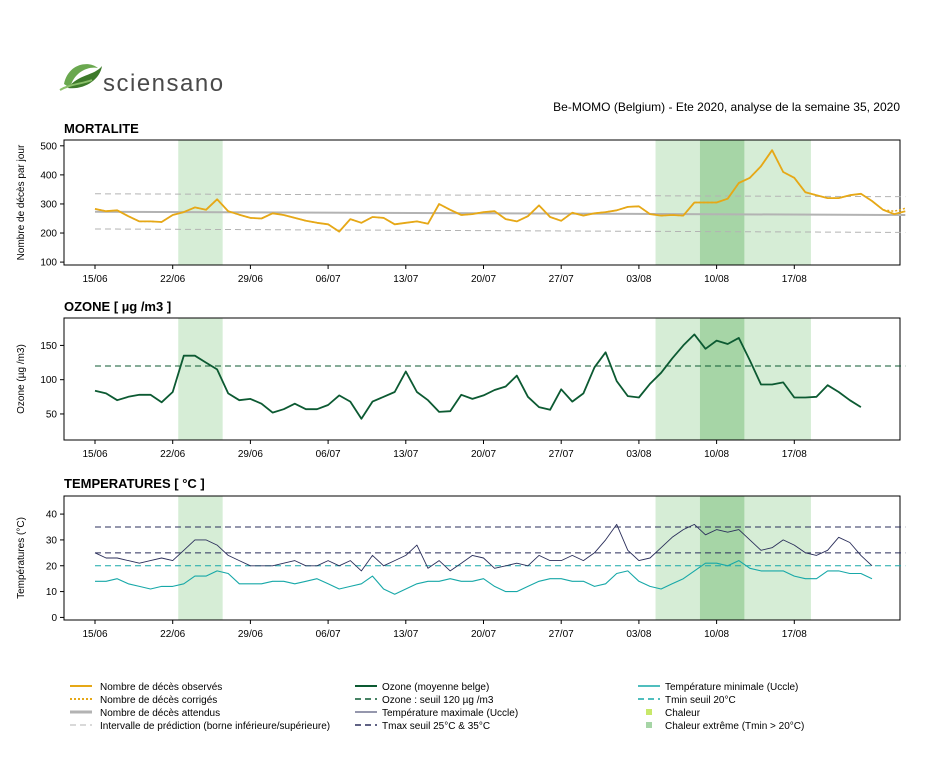 Image resolution: width=952 pixels, height=760 pixels. Describe the element at coordinates (52, 592) in the screenshot. I see `y-tick-label: 10` at that location.